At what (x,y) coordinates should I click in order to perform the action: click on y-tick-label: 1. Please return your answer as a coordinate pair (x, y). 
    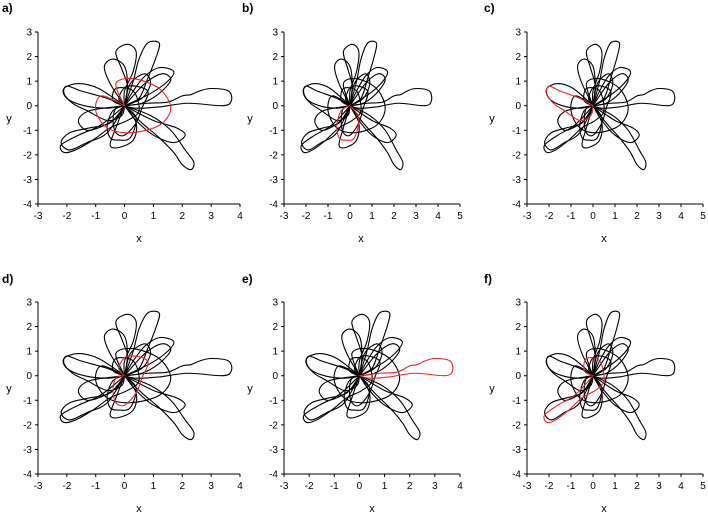
    Looking at the image, I should click on (29, 352).